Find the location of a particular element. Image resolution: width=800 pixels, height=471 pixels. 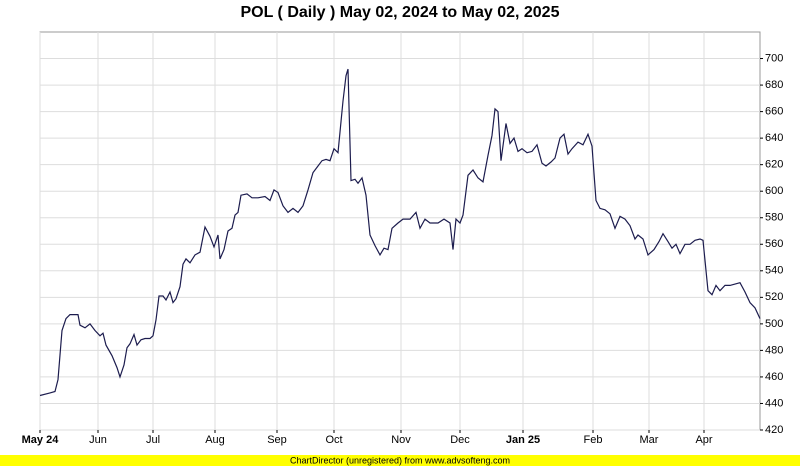

y-tick-label: 460 is located at coordinates (774, 377).